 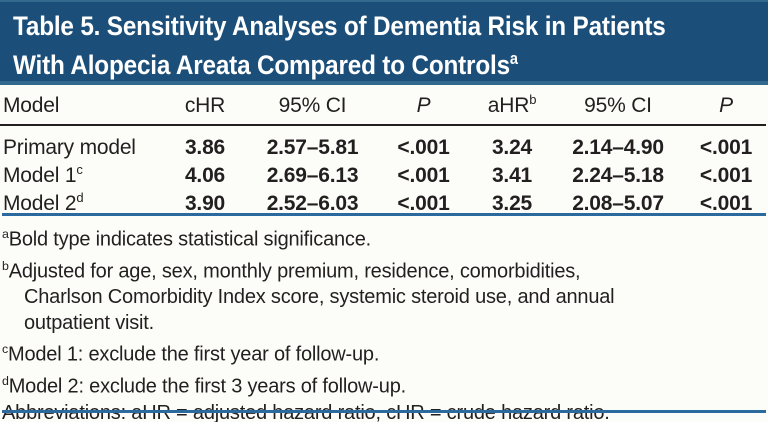 What do you see at coordinates (512, 203) in the screenshot?
I see `cell-ahr: 3.25` at bounding box center [512, 203].